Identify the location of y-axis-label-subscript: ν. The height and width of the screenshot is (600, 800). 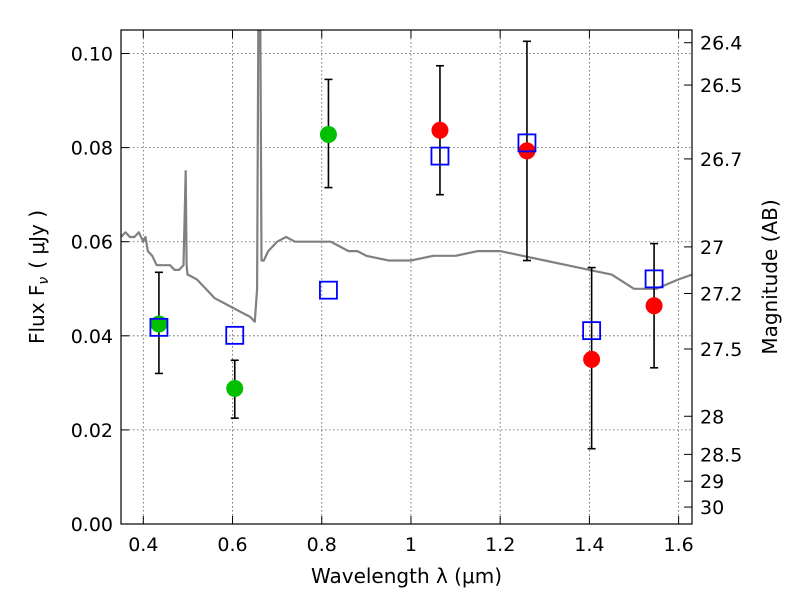
(44, 281).